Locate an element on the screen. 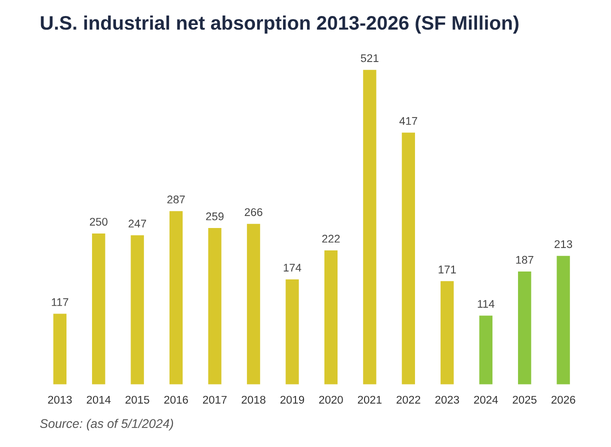 This screenshot has height=447, width=611. source-note: Source: (as of 5/1/2024) is located at coordinates (107, 424).